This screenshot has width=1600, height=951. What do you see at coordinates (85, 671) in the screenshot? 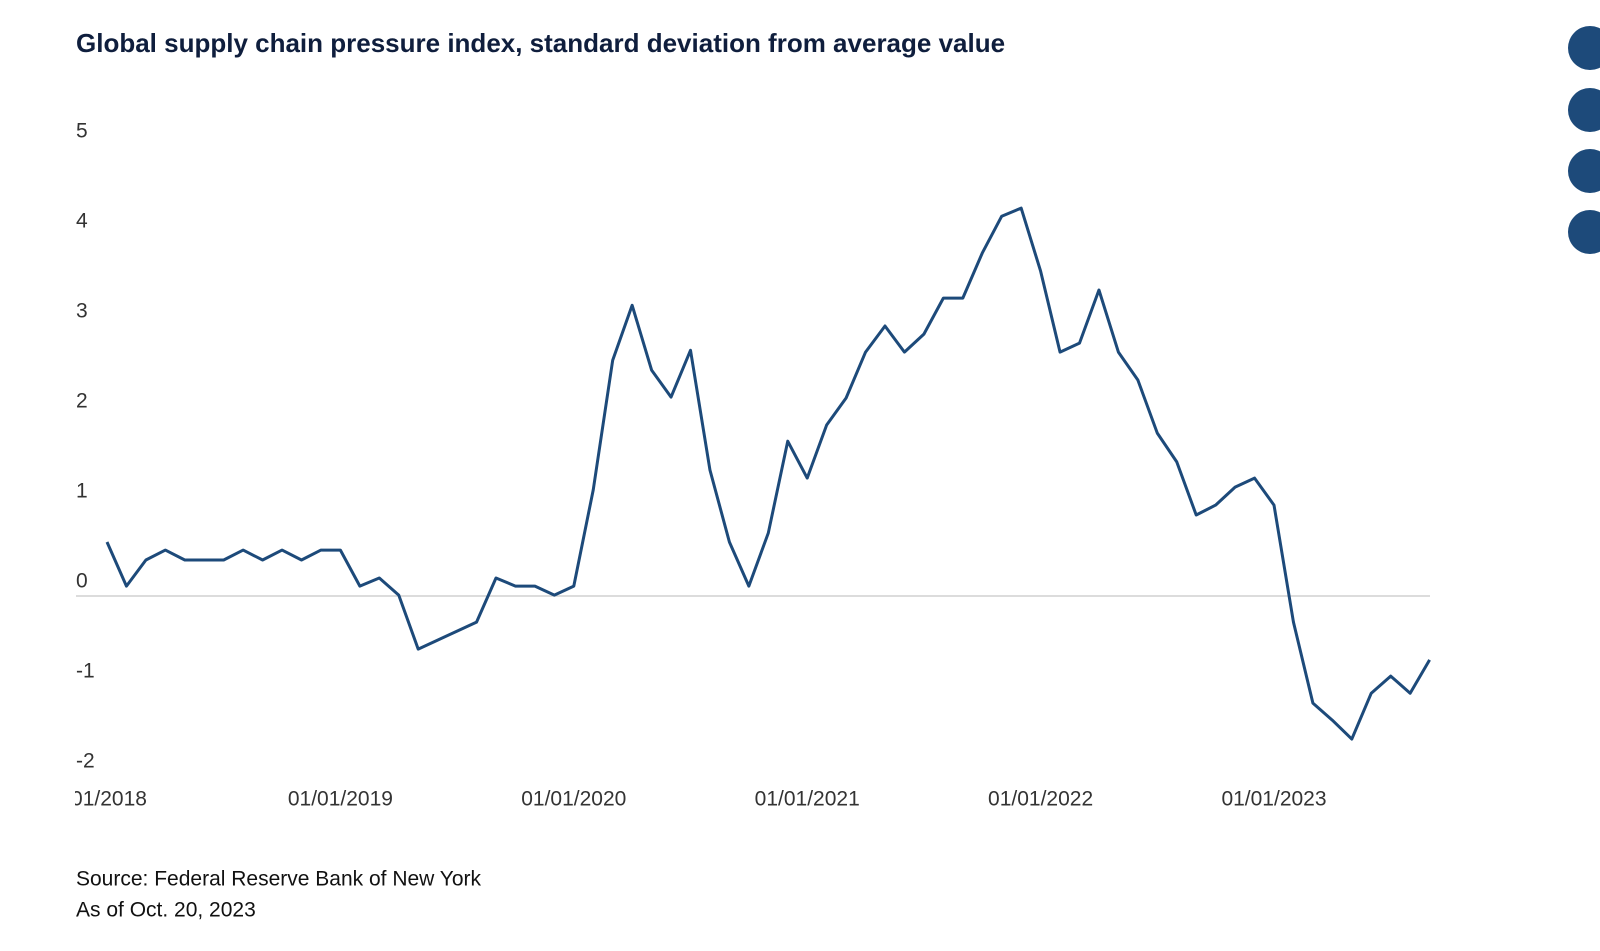
I see `y-tick-label: -1` at bounding box center [85, 671].